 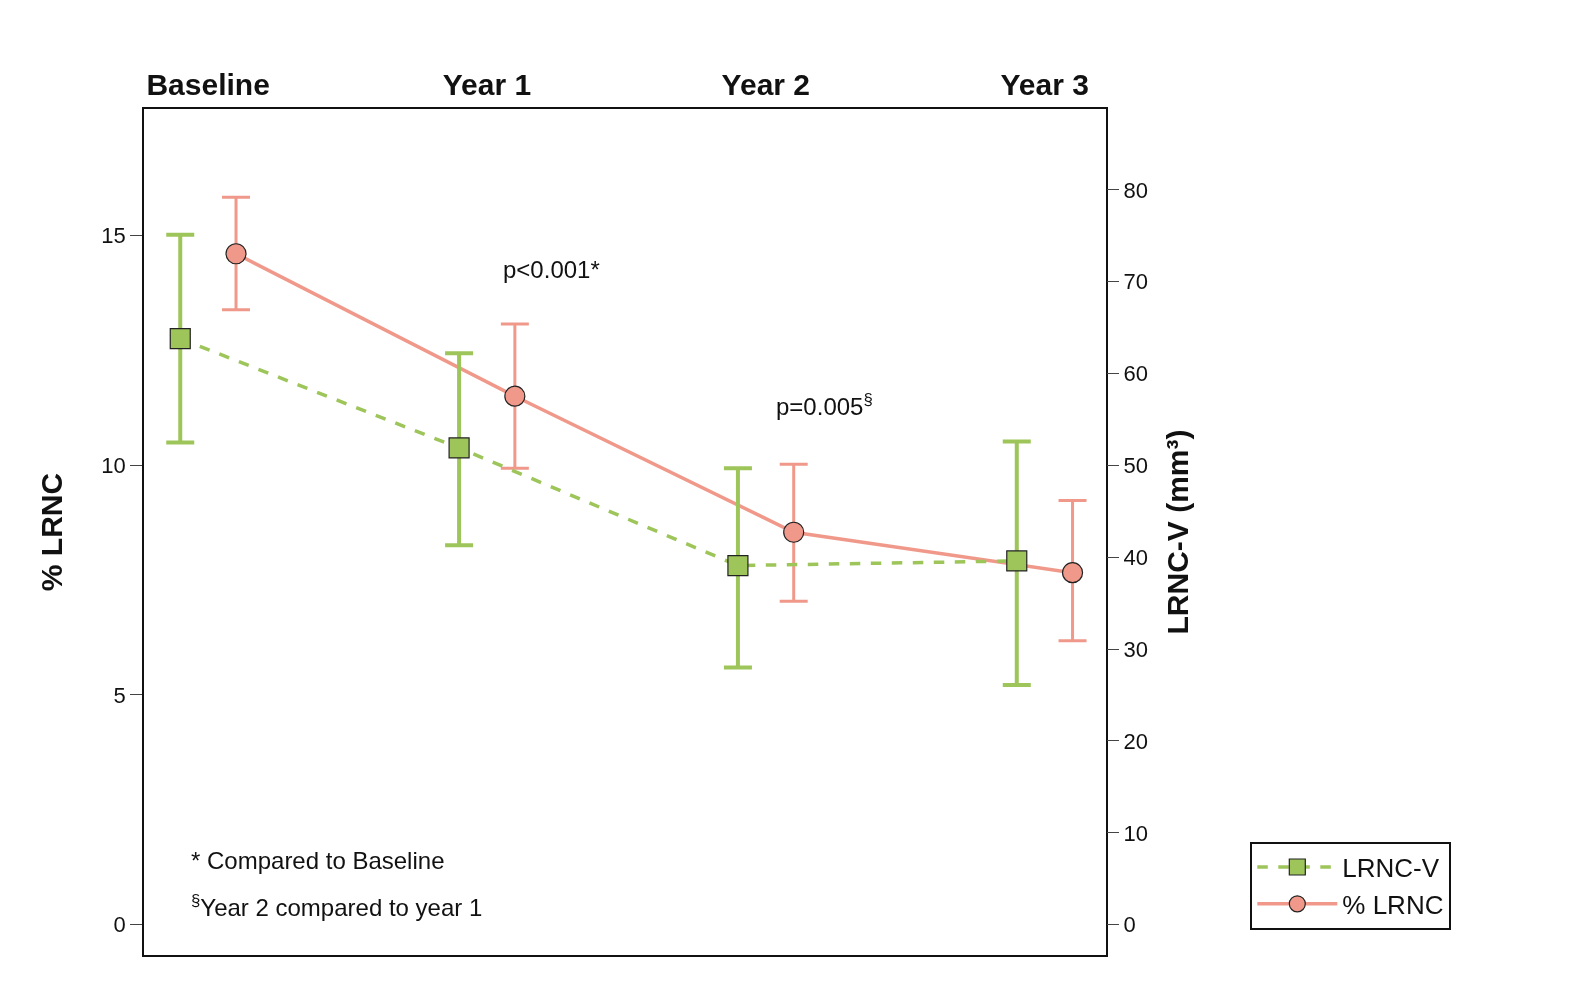 What do you see at coordinates (1178, 532) in the screenshot?
I see `y2-axis-title: LRNC-V (mm³)` at bounding box center [1178, 532].